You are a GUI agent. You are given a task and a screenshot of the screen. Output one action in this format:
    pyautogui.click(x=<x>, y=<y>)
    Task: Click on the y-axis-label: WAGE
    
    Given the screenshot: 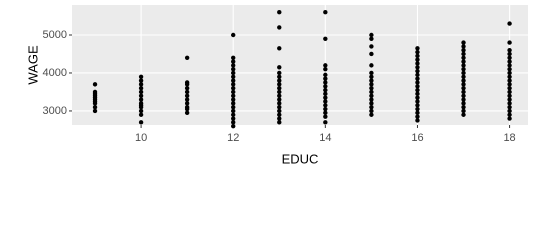 What is the action you would take?
    pyautogui.click(x=32, y=65)
    